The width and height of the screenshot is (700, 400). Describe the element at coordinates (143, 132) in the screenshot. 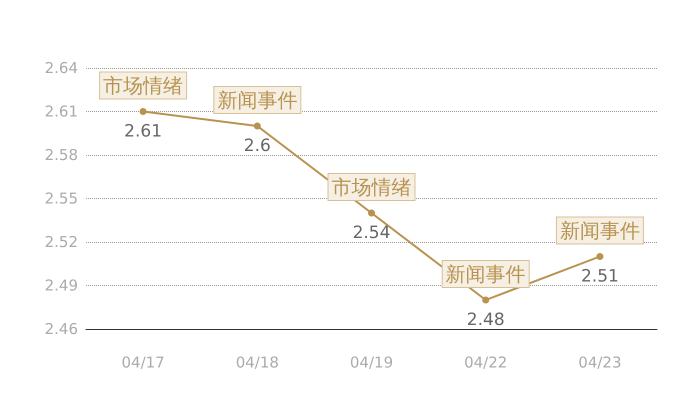

I see `data-label: 2.61` at that location.